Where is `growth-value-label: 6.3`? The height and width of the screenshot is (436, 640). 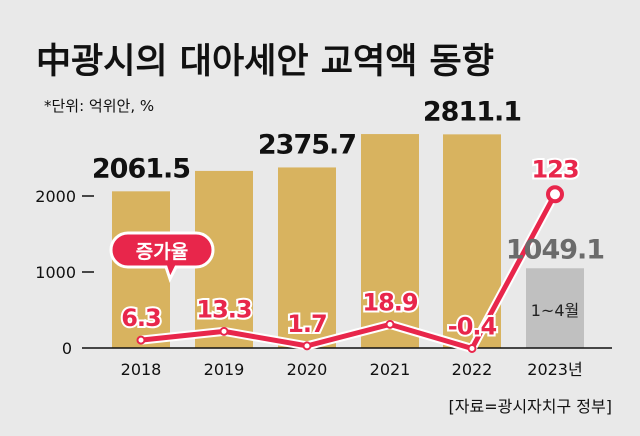 growth-value-label: 6.3 is located at coordinates (141, 318).